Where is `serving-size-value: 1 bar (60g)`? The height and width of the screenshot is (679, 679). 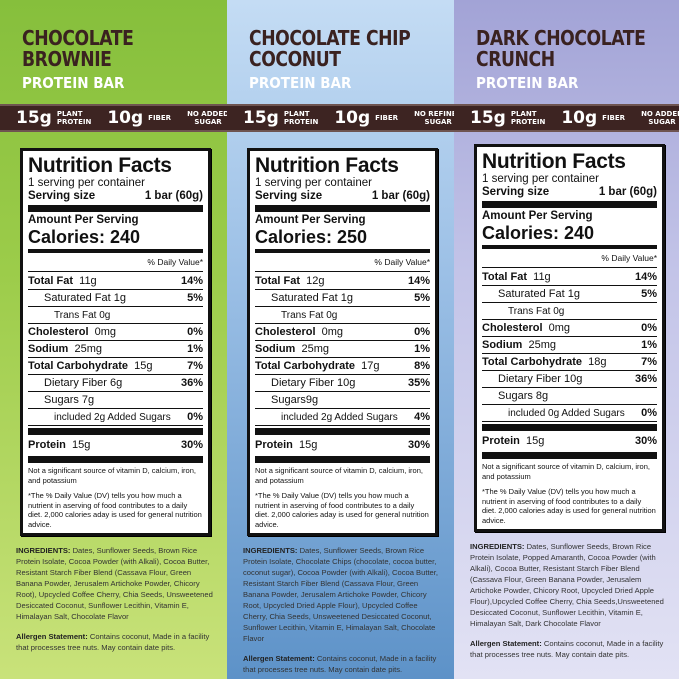
serving-size-value: 1 bar (60g) is located at coordinates (173, 196).